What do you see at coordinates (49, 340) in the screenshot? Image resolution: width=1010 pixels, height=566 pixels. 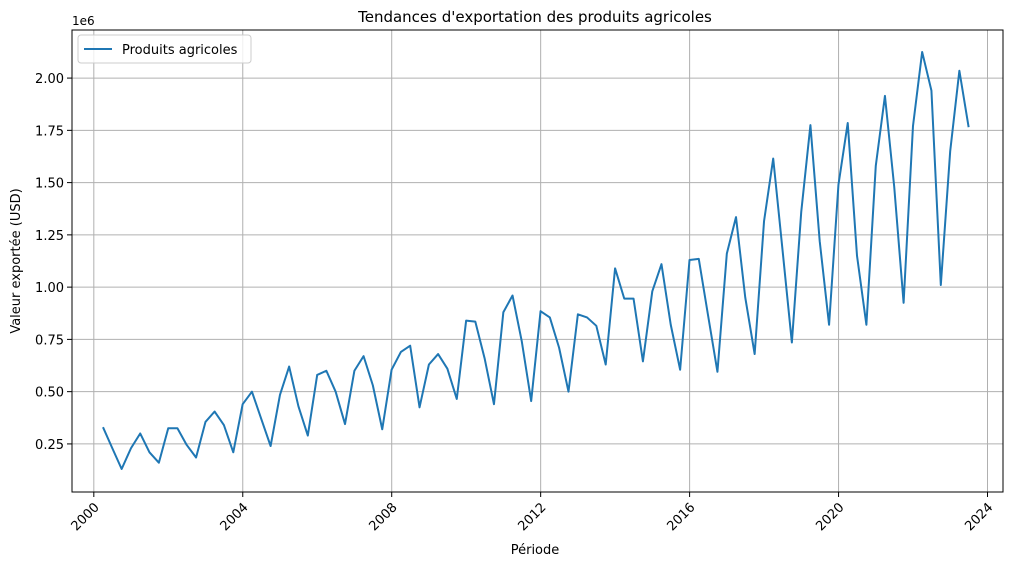 I see `y-tick-label: 0.75` at bounding box center [49, 340].